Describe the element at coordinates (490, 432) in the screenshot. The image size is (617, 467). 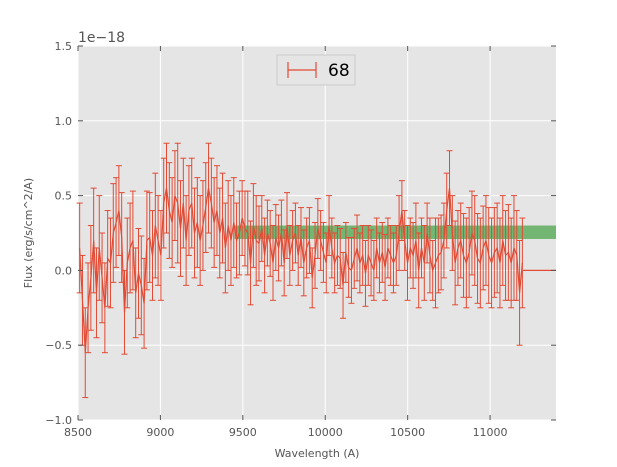
I see `x-tick-label: 11000` at that location.